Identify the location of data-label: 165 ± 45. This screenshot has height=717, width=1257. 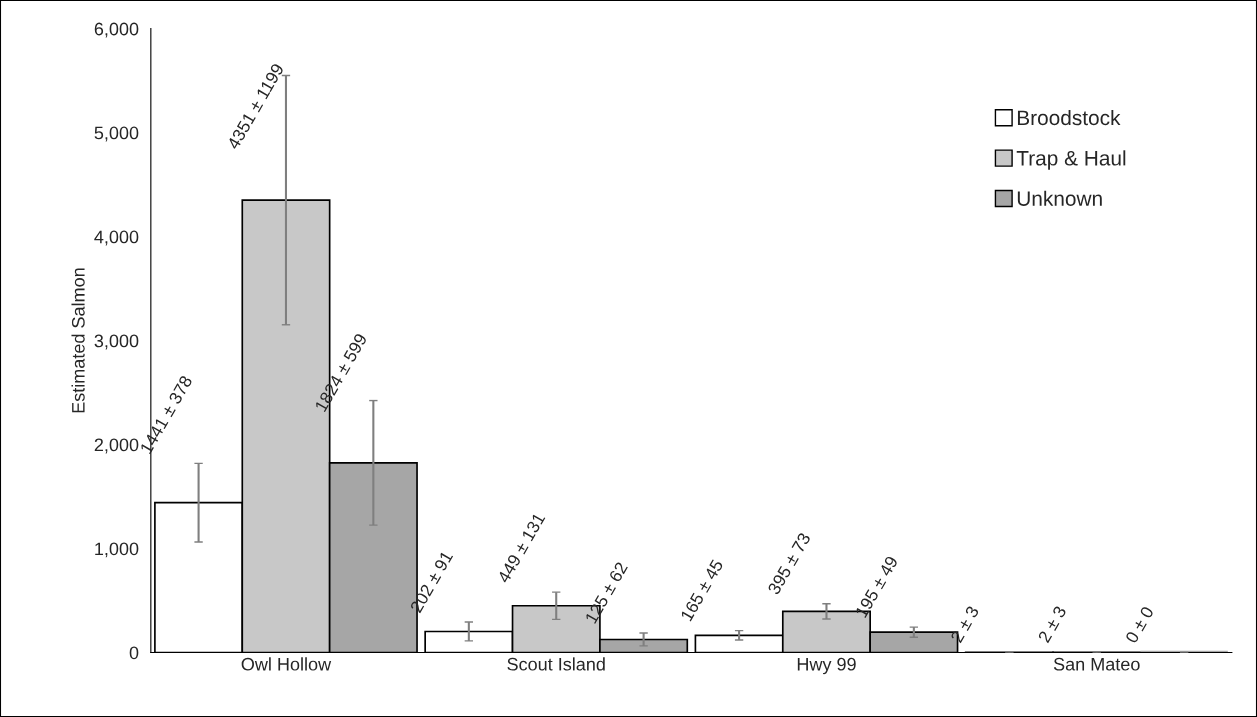
(702, 590).